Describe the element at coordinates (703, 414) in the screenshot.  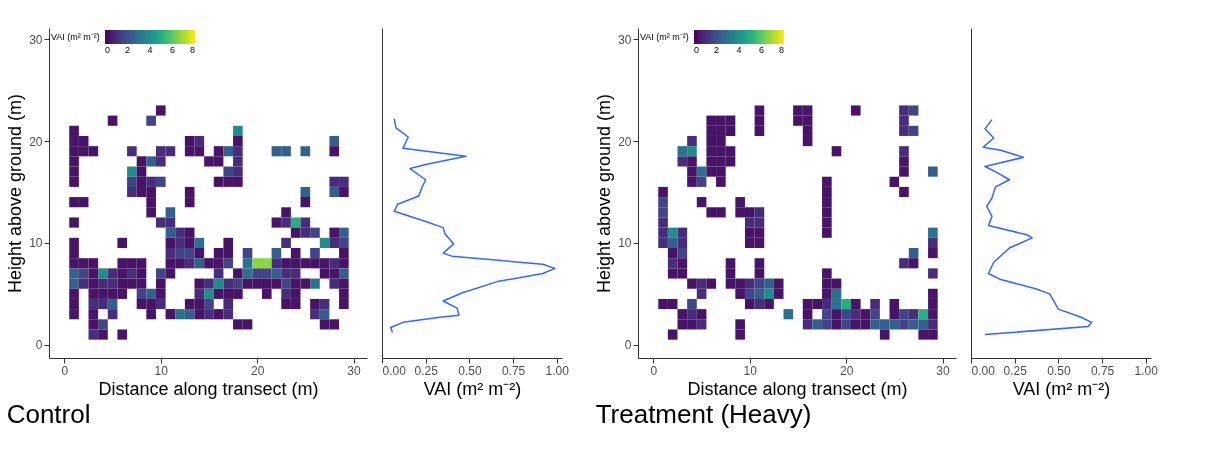
I see `text: Treatment (Heavy)` at that location.